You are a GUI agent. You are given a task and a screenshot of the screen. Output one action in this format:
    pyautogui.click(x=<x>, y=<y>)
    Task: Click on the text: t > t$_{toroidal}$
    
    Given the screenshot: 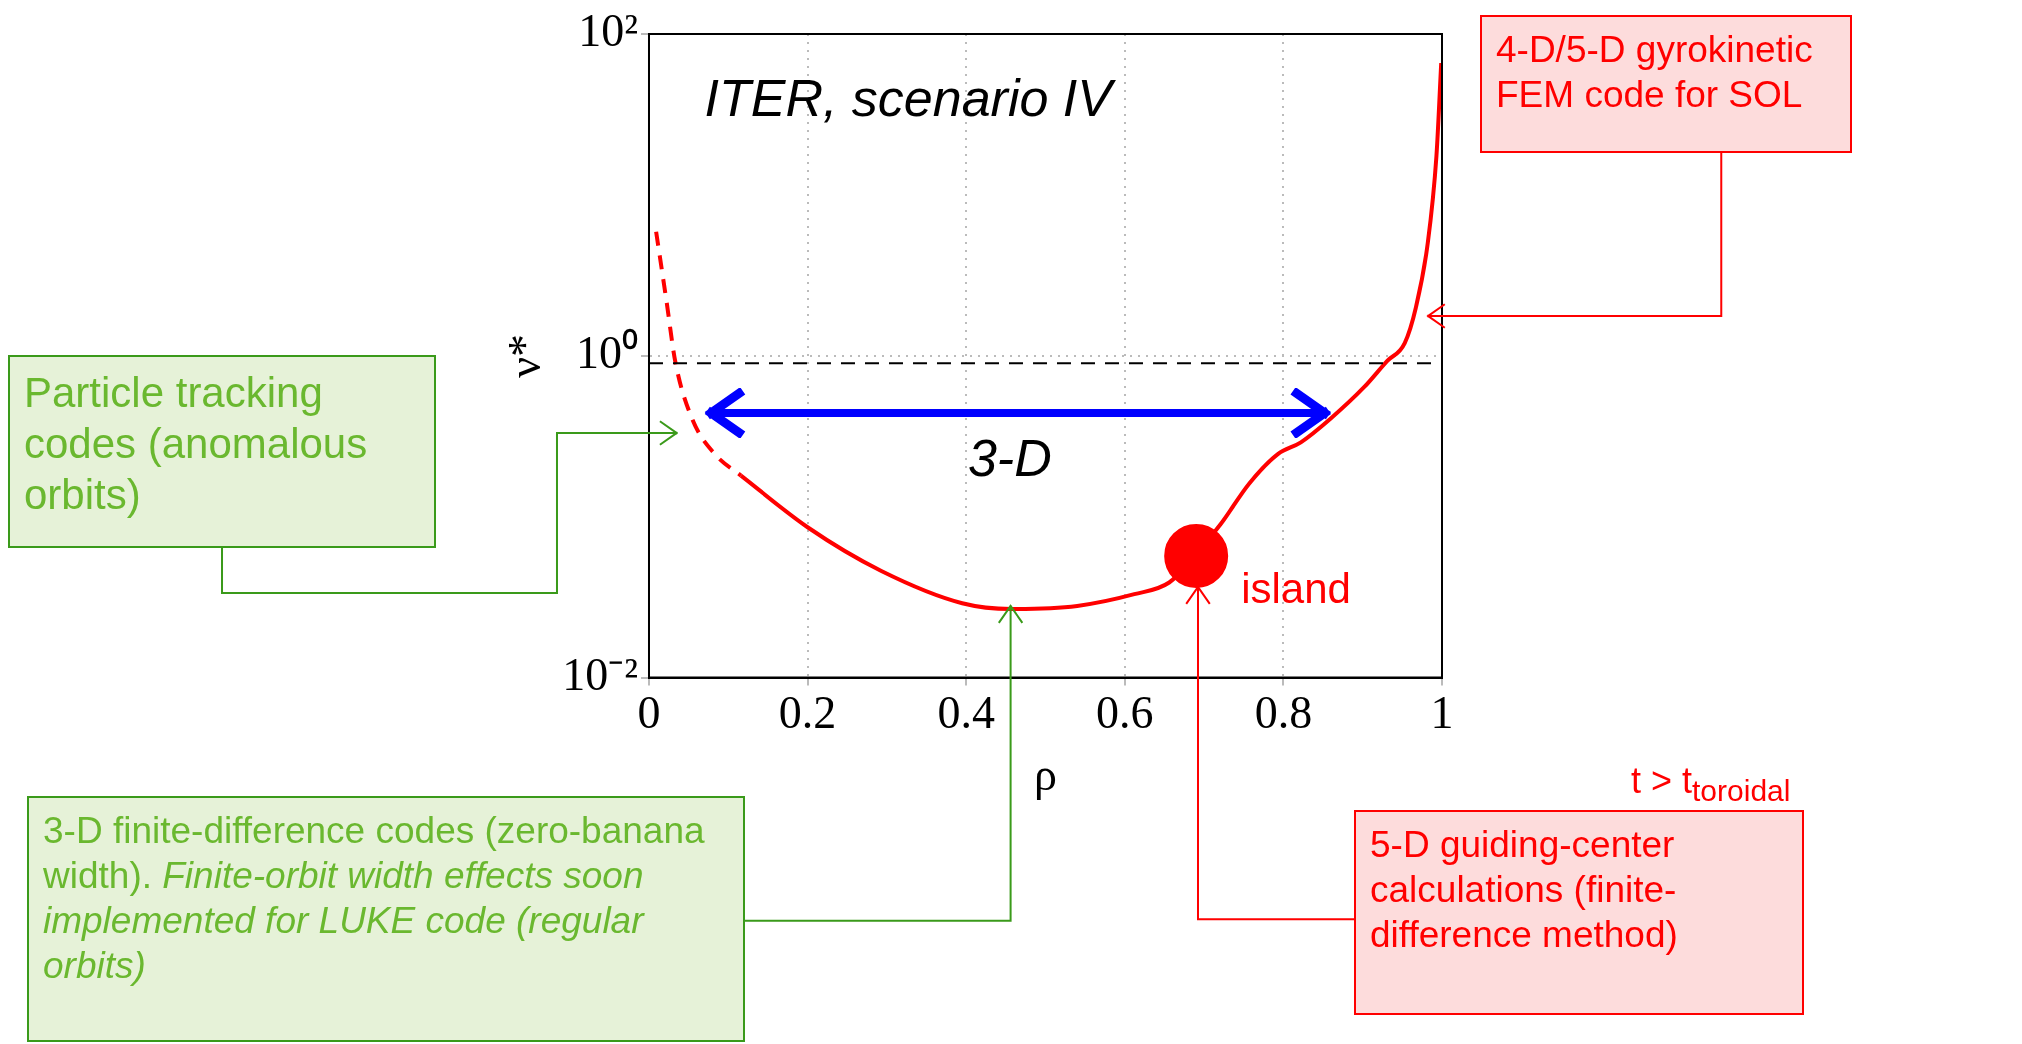 What is the action you would take?
    pyautogui.click(x=1711, y=784)
    